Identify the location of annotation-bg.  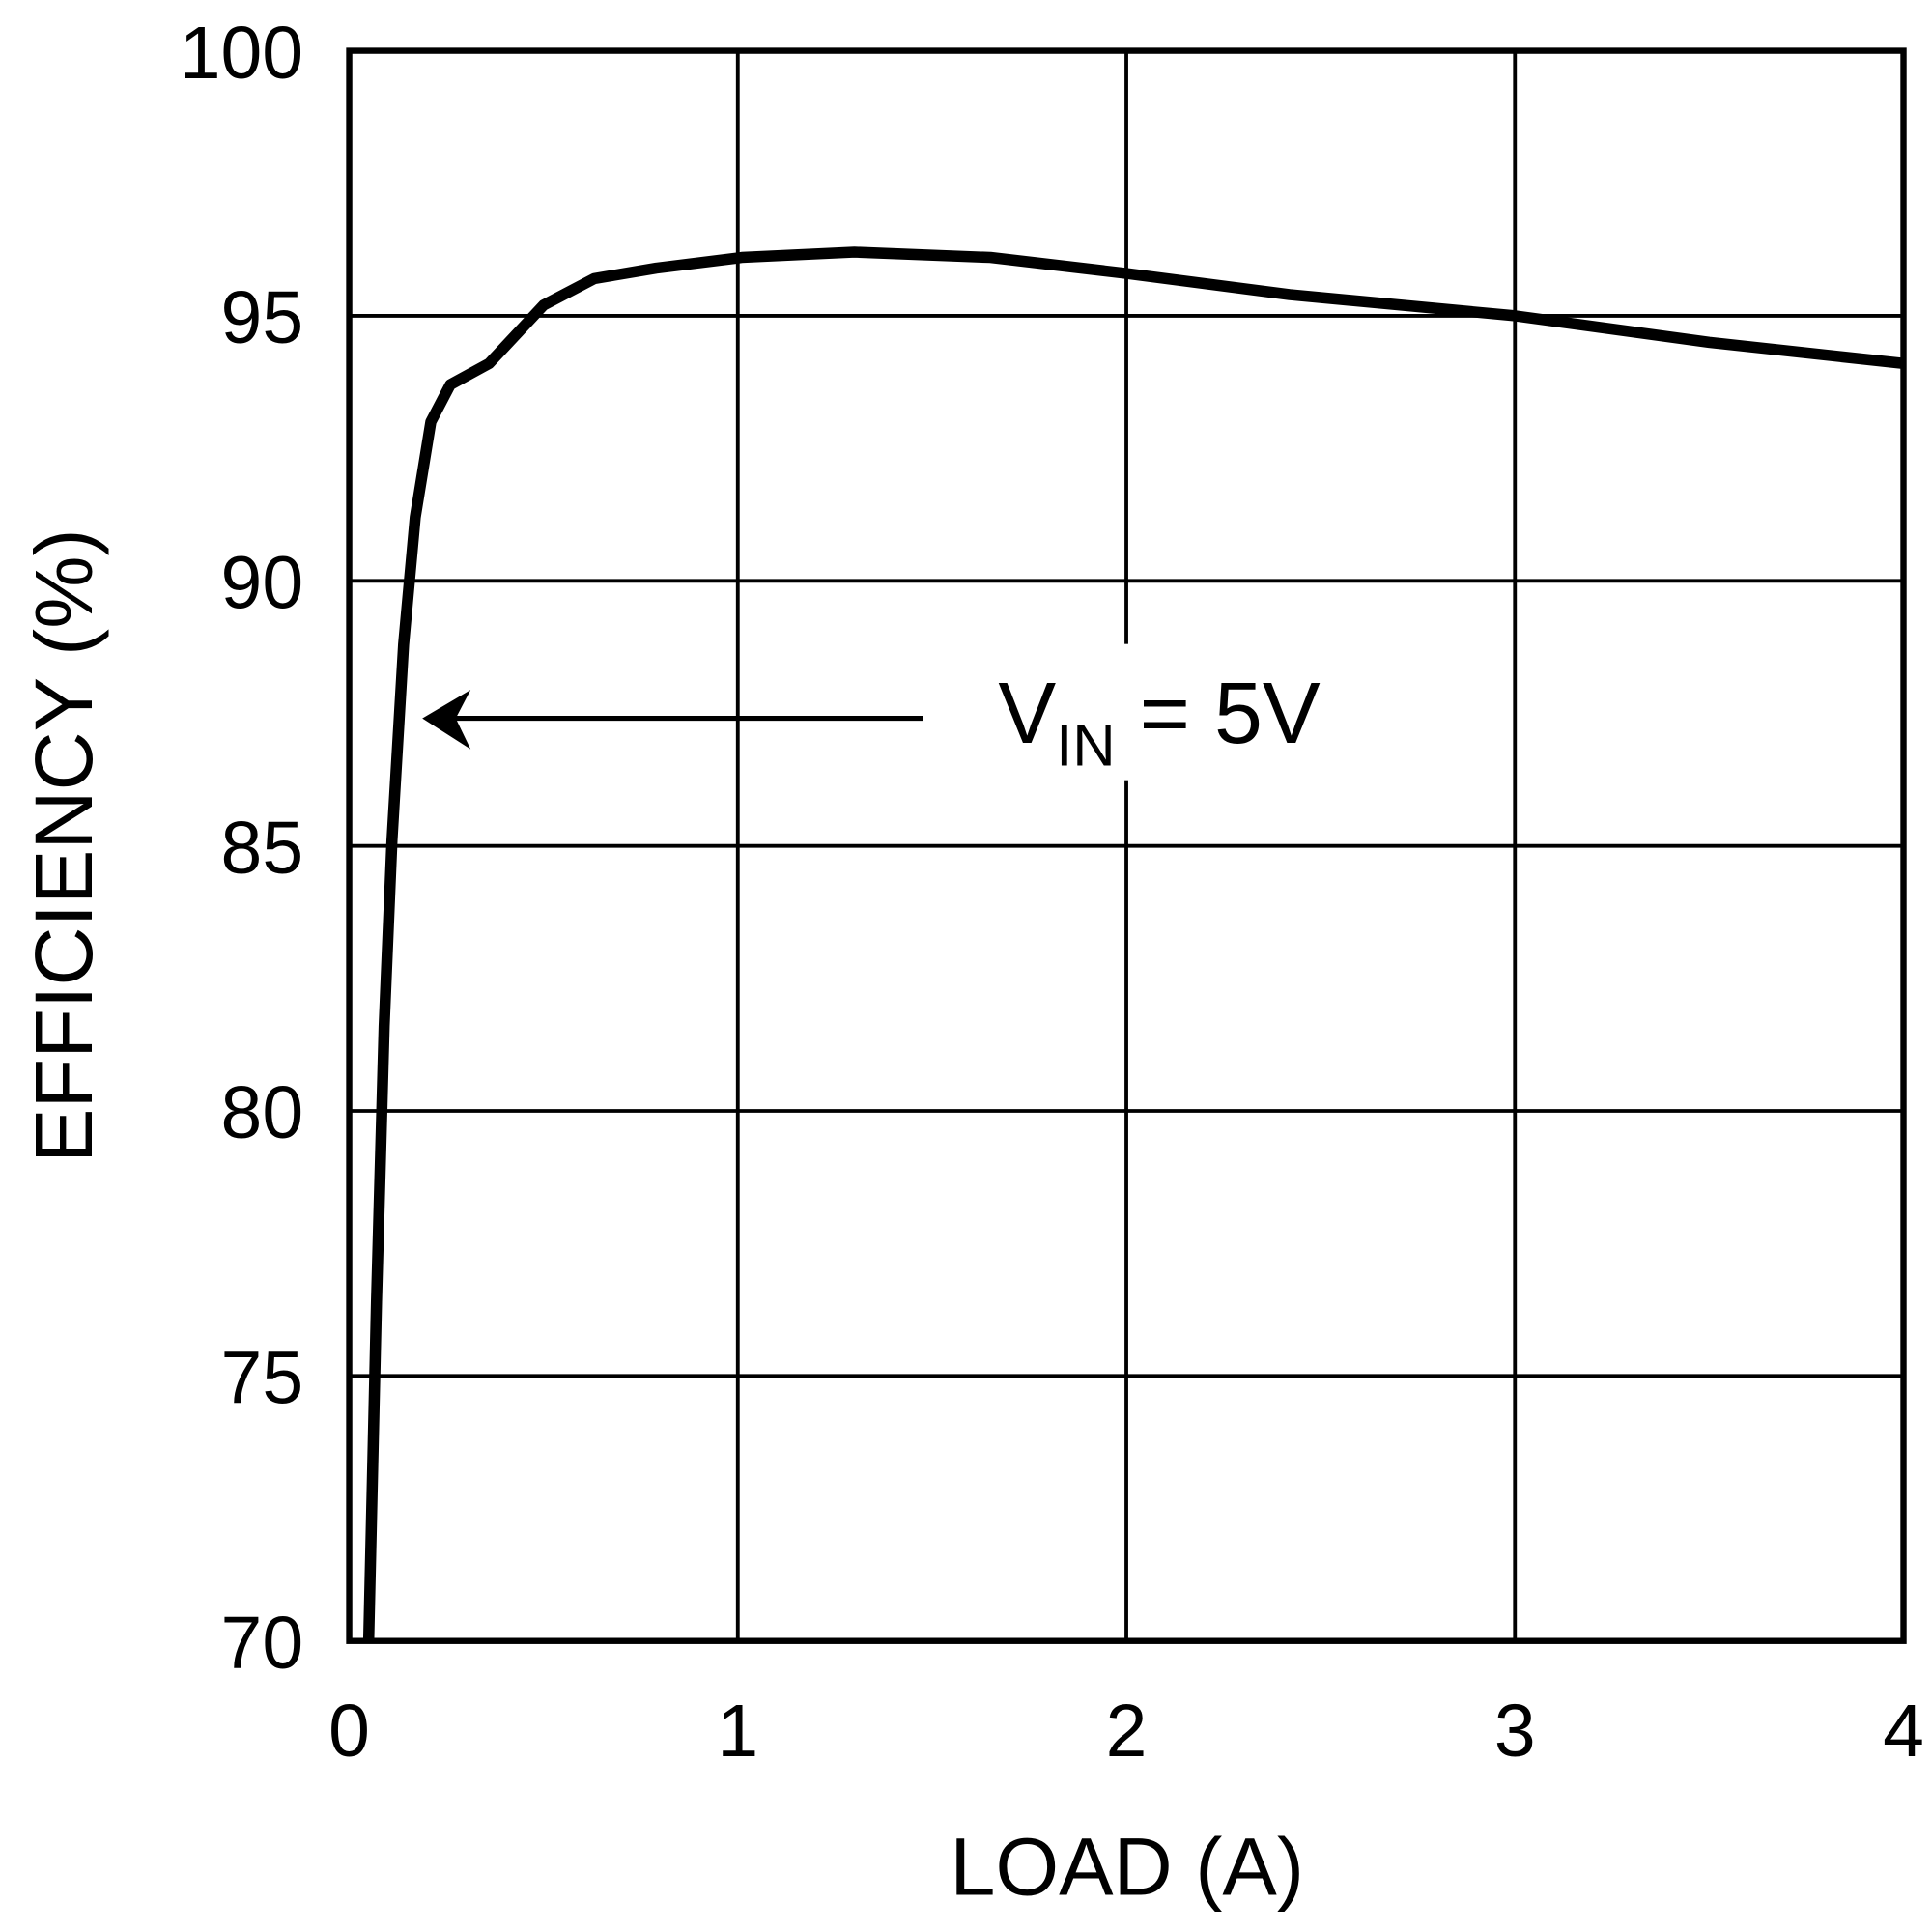
(1151, 712).